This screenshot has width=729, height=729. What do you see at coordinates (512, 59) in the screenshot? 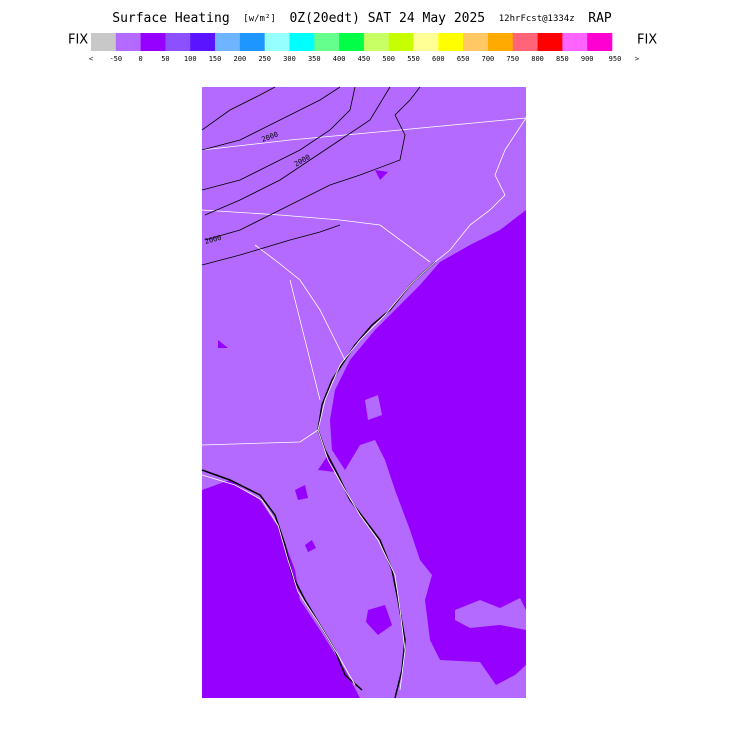
I see `colorbar-label: 750` at bounding box center [512, 59].